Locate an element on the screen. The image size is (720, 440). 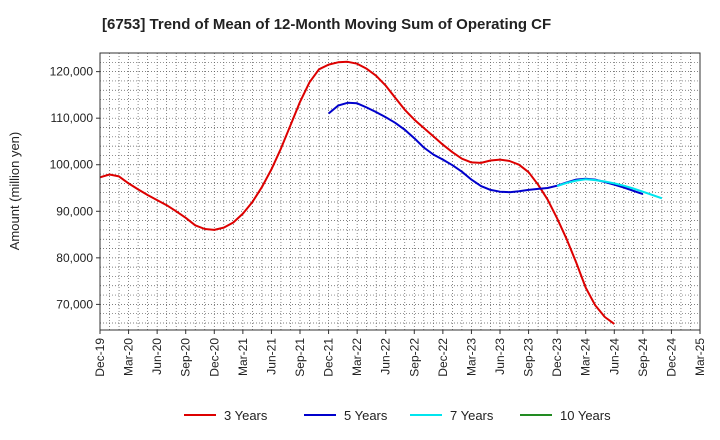
legend-label-3-years: 3 Years is located at coordinates (246, 415).